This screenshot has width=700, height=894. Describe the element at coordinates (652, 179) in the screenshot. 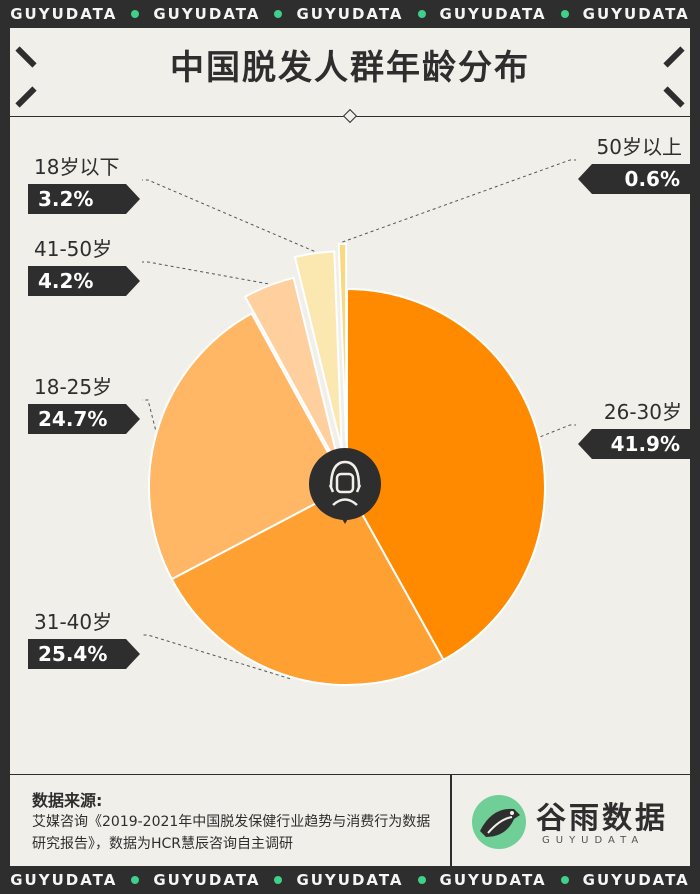

I see `slice-value-label: 0.6%` at that location.